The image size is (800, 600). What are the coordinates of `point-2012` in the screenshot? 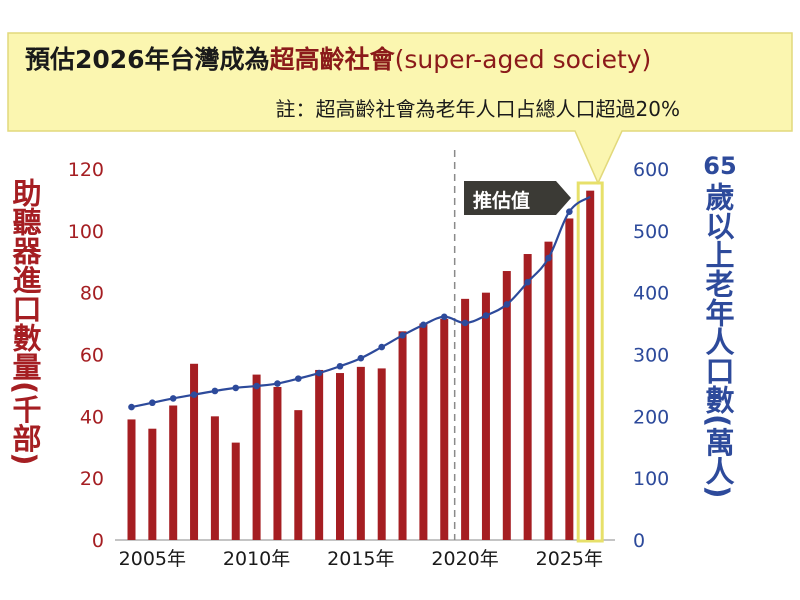 It's located at (298, 378).